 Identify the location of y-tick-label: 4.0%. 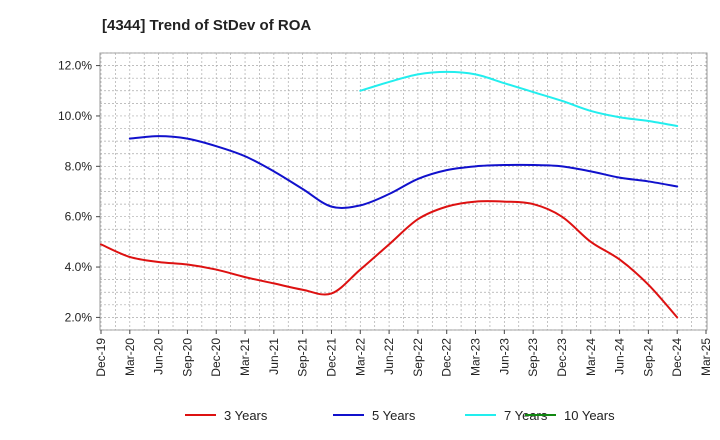
(79, 267).